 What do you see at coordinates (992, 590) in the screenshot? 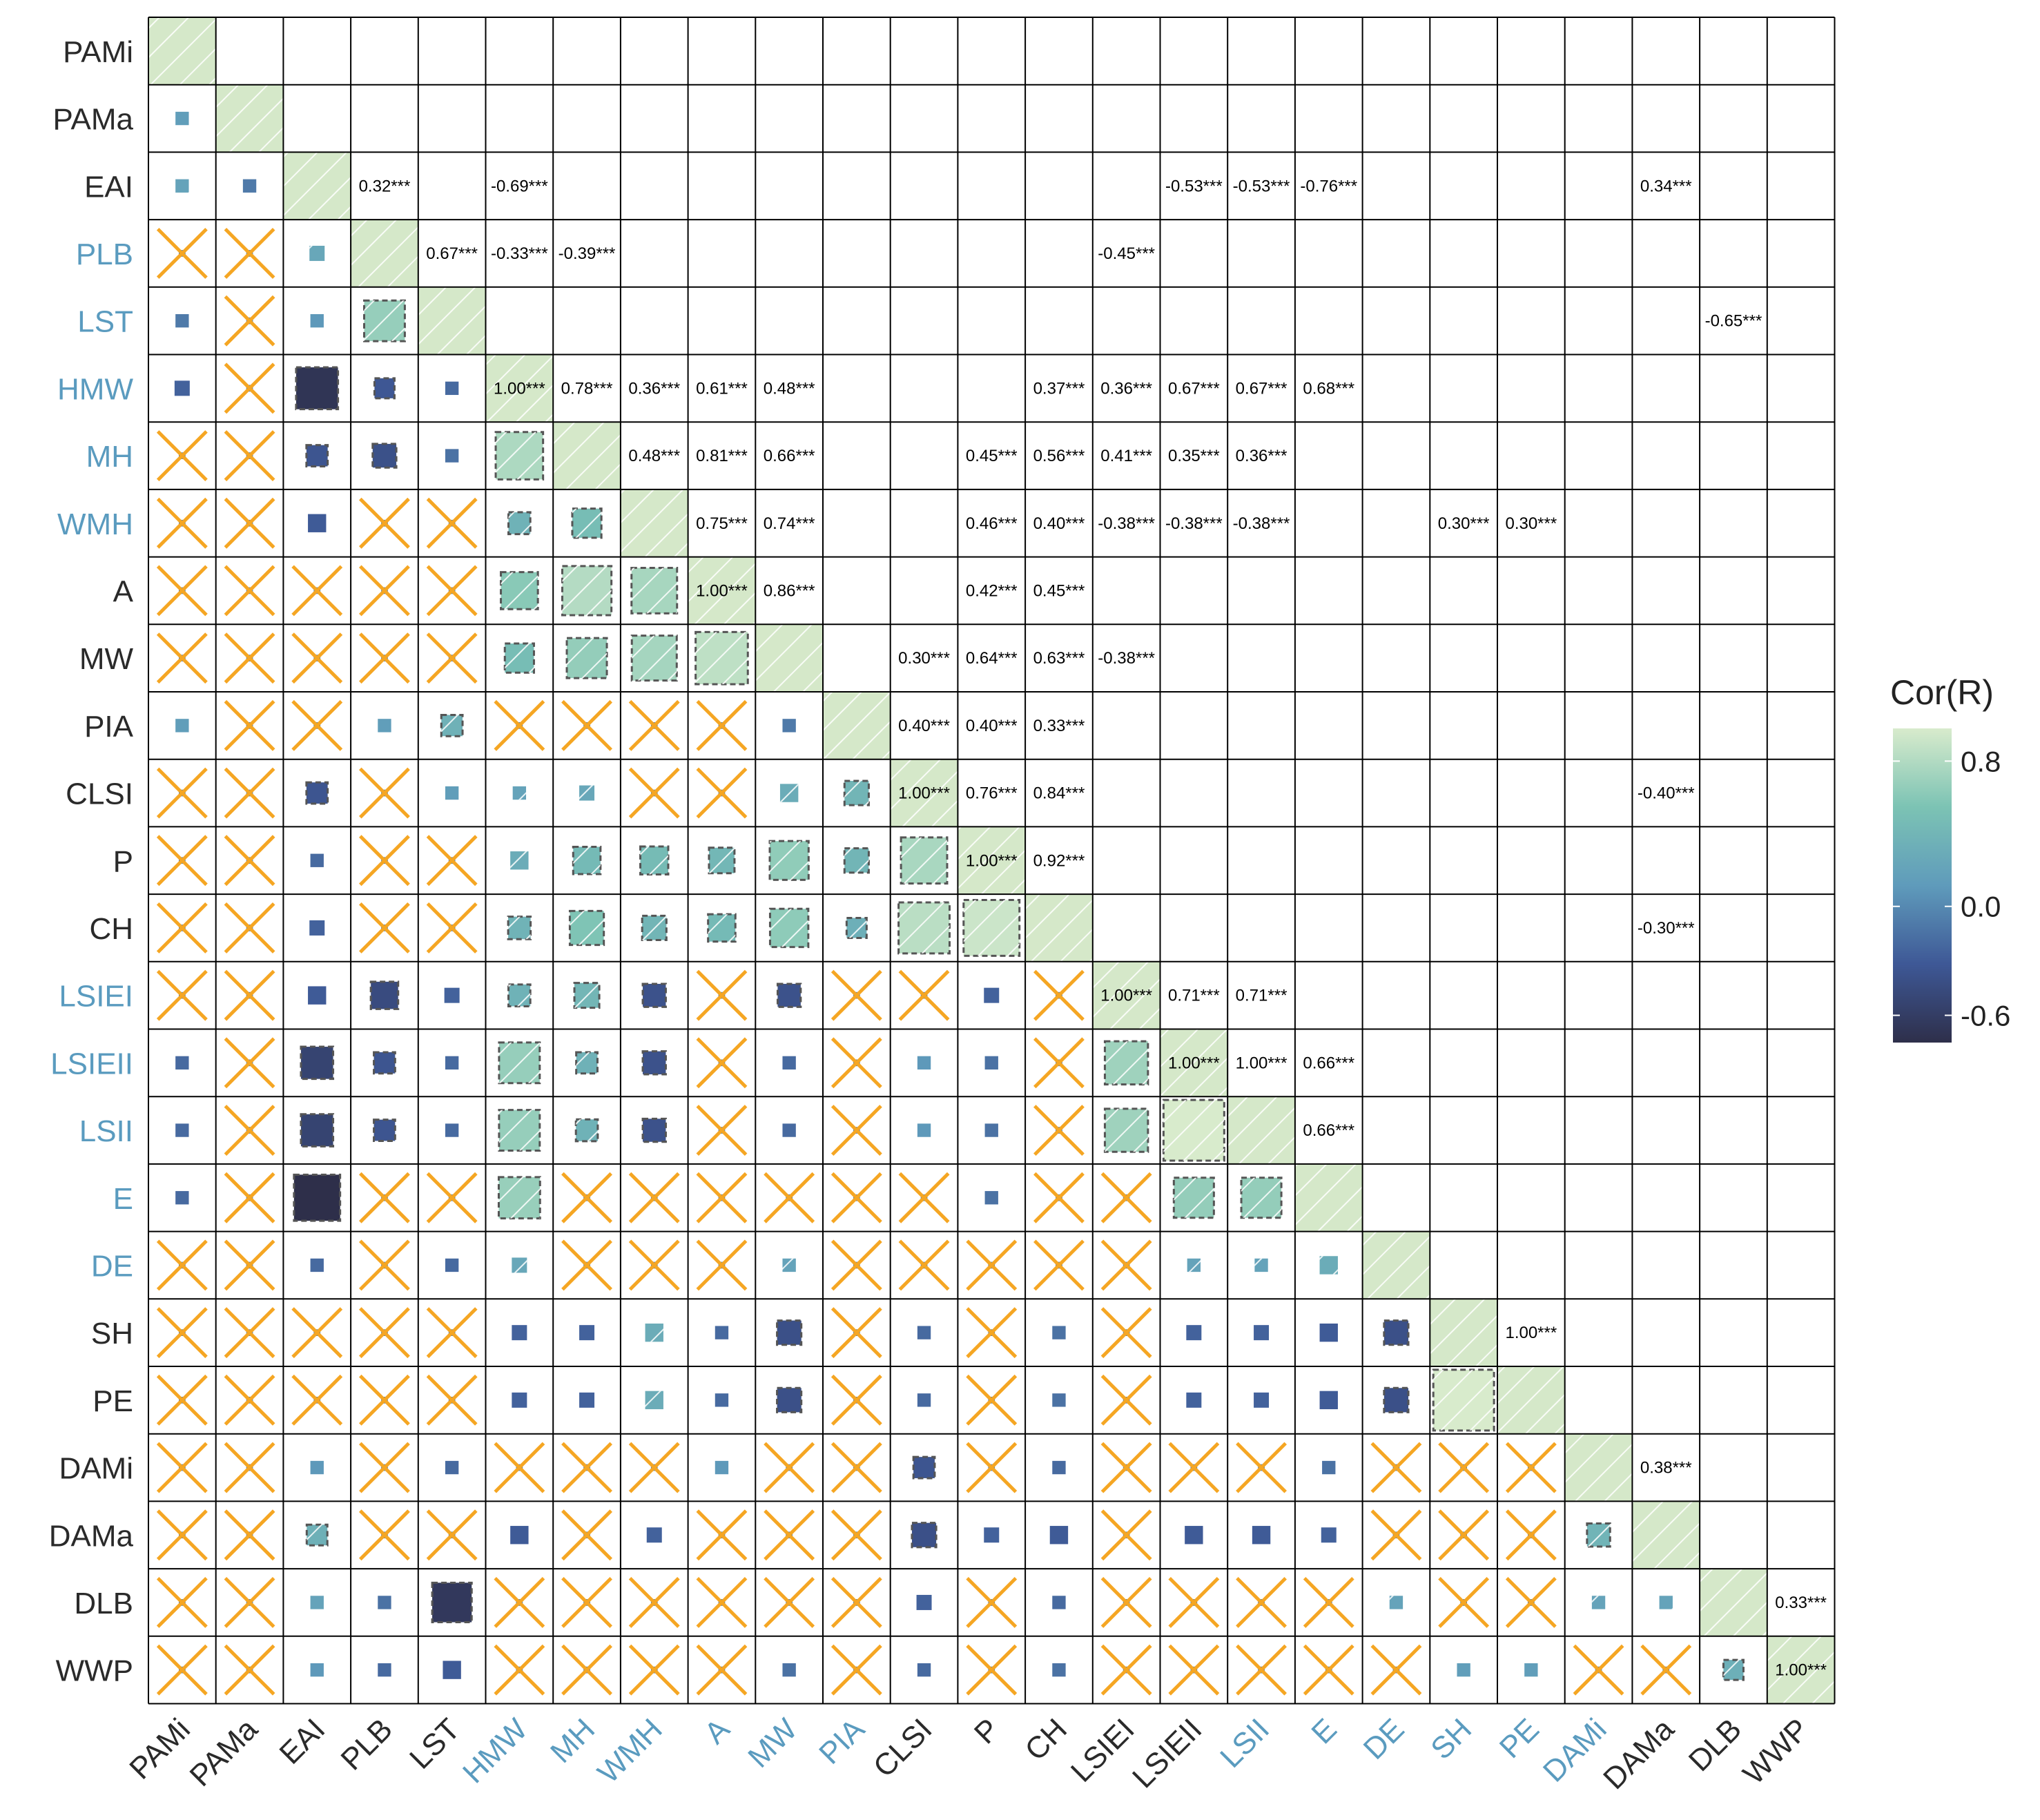
I see `corr-value-label: 0.42***` at bounding box center [992, 590].